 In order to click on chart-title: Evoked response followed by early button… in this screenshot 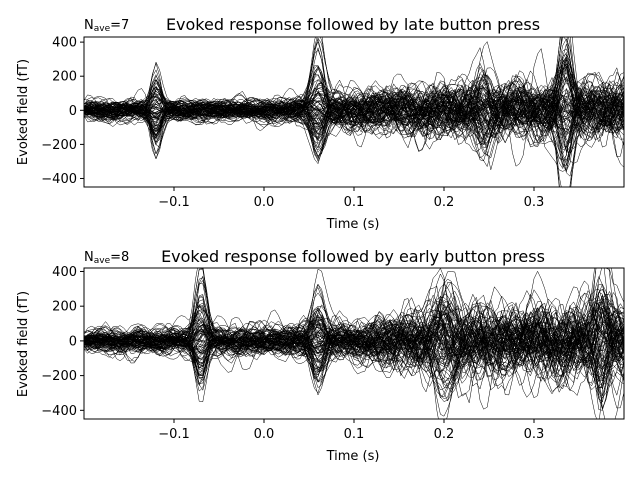, I will do `click(353, 256)`.